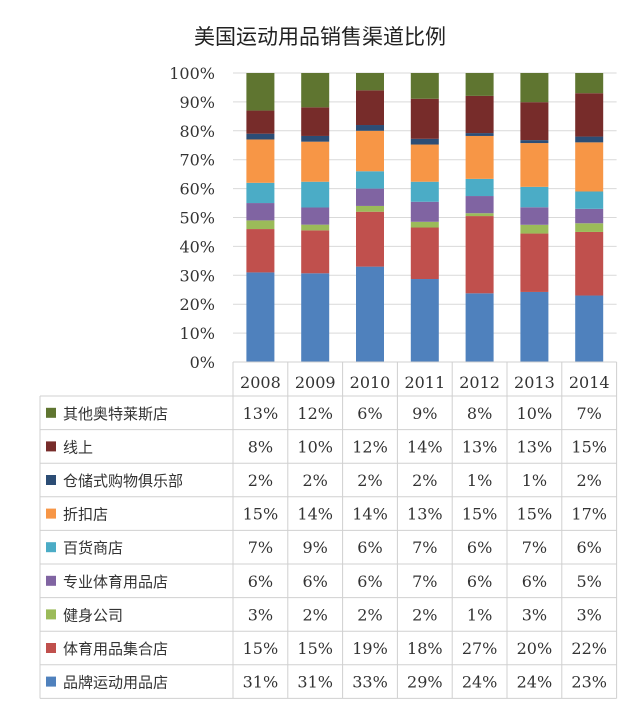  What do you see at coordinates (197, 160) in the screenshot?
I see `y-tick-label: 70%` at bounding box center [197, 160].